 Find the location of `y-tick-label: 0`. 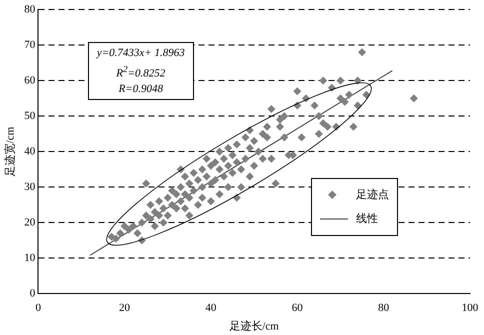

y-tick-label: 0 is located at coordinates (33, 293).